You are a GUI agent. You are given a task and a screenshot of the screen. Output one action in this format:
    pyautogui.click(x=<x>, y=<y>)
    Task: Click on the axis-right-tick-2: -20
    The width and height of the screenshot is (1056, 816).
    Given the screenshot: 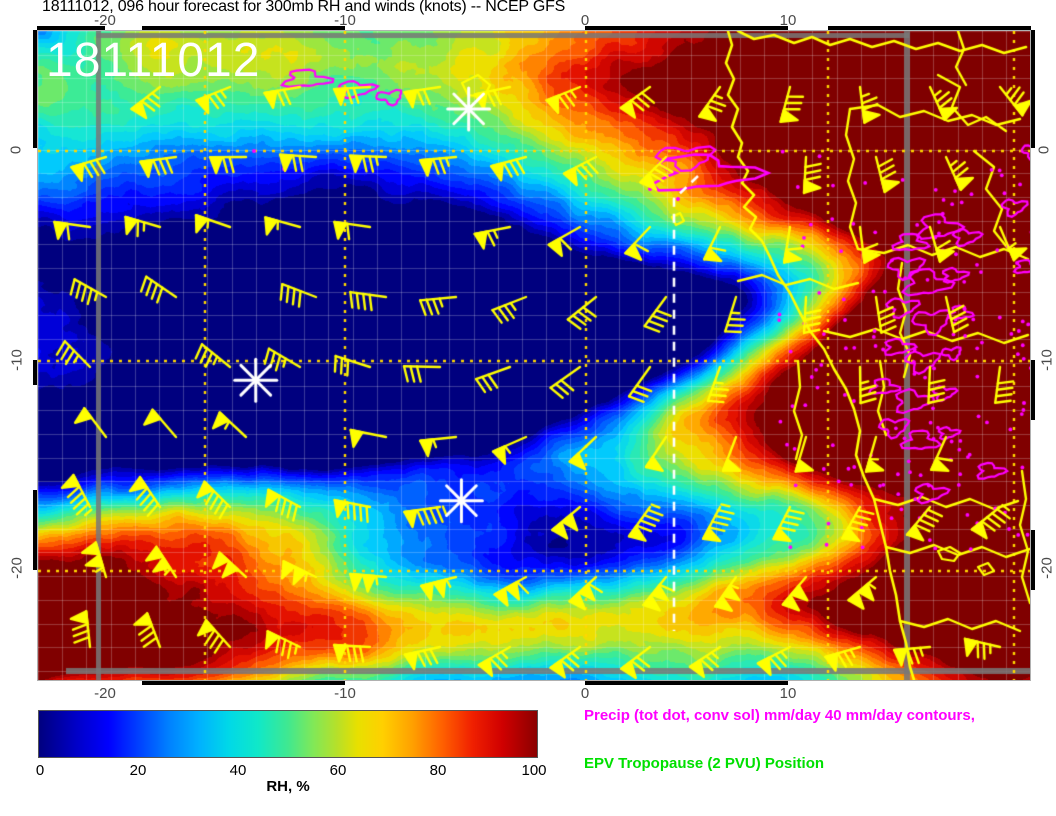 What is the action you would take?
    pyautogui.click(x=1047, y=568)
    